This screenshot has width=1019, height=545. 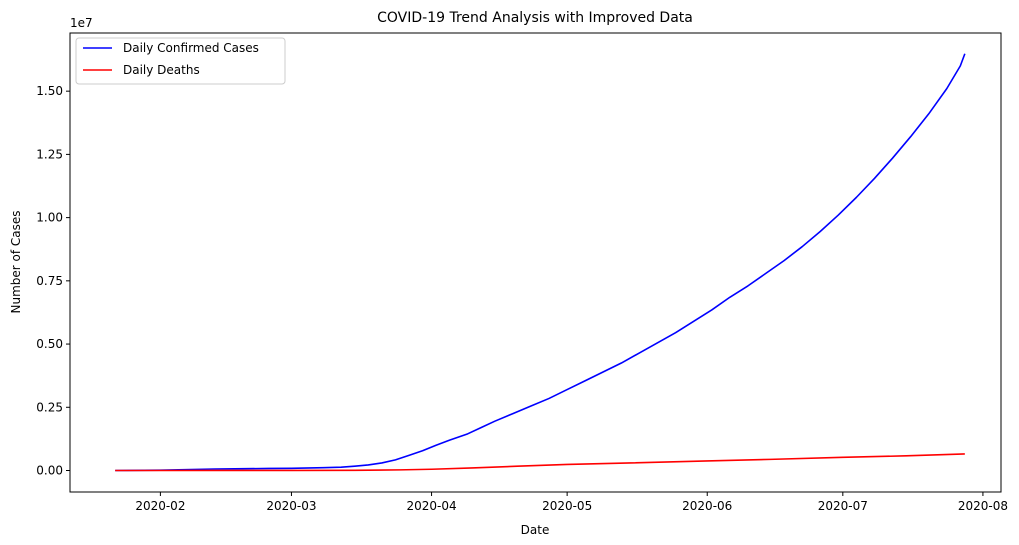 What do you see at coordinates (16, 261) in the screenshot?
I see `y-axis-label: Number of Cases` at bounding box center [16, 261].